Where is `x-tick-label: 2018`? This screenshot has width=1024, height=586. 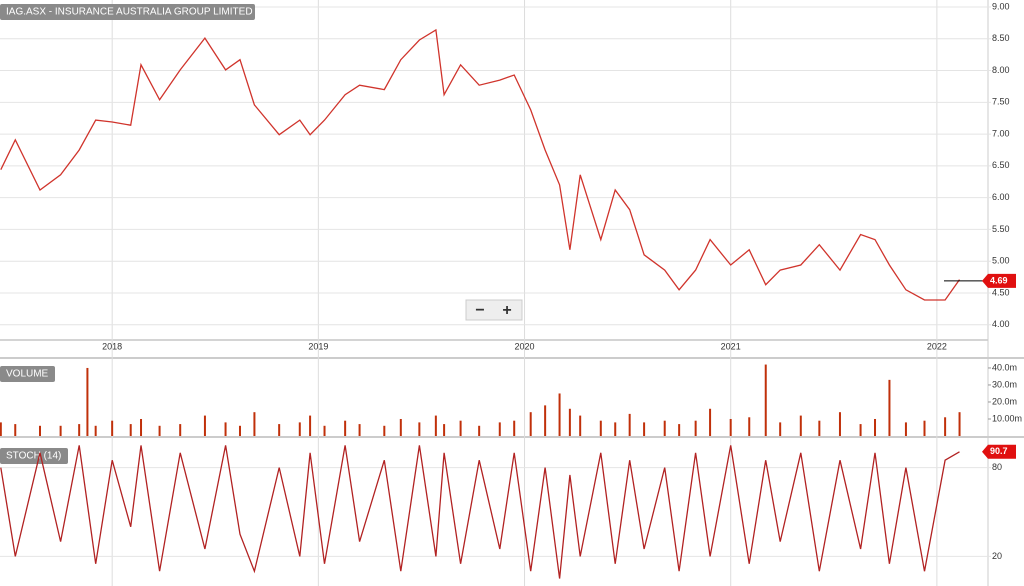
x-tick-label: 2018 is located at coordinates (112, 346).